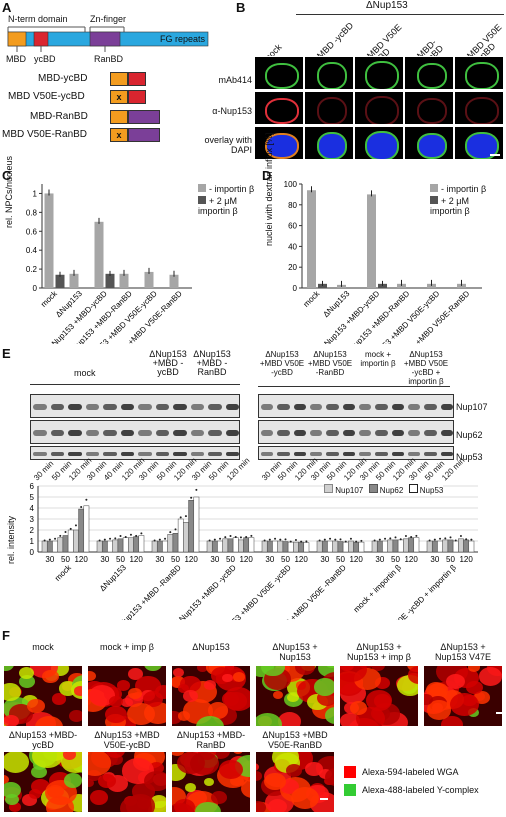 Image resolution: width=506 pixels, height=817 pixels. Describe the element at coordinates (295, 652) in the screenshot. I see `f-label-top-3: ΔNup153 + Nup153` at that location.